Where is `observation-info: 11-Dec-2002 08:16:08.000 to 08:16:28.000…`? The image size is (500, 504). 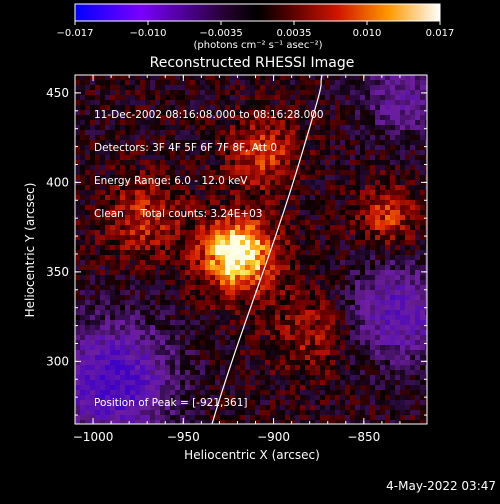 observation-info: 11-Dec-2002 08:16:08.000 to 08:16:28.000… is located at coordinates (209, 159).